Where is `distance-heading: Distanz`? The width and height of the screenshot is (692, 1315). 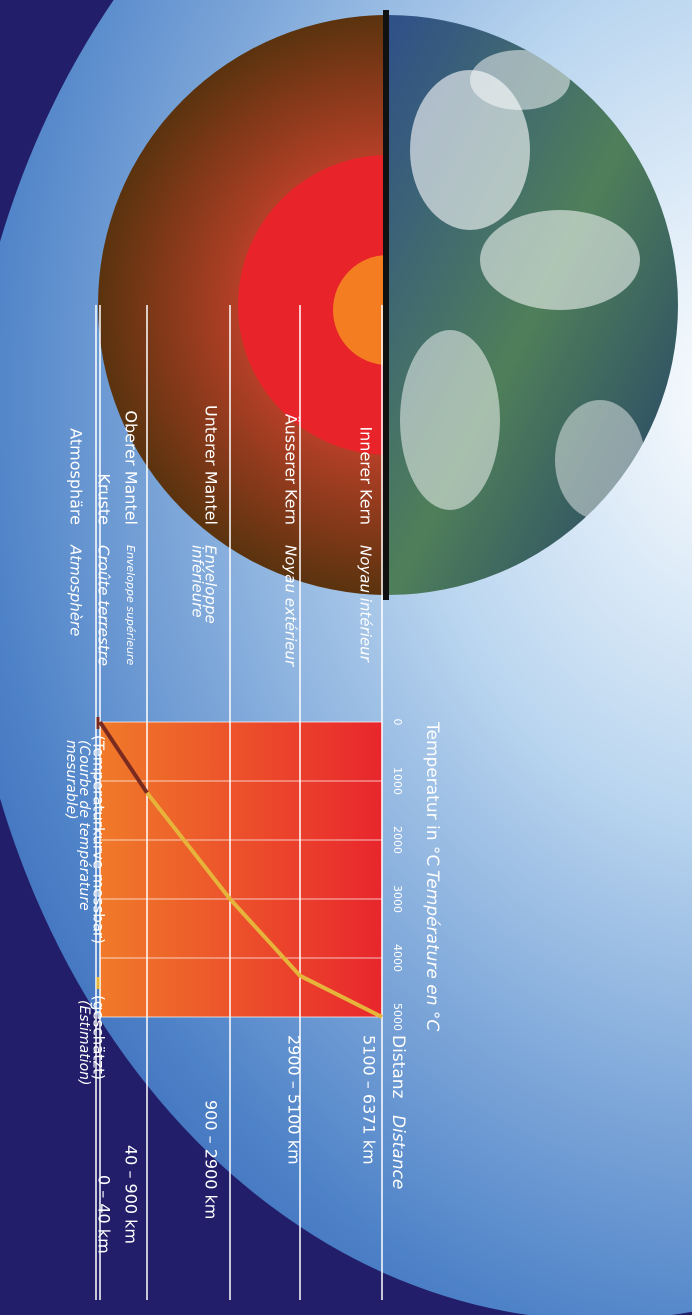
distance-heading: Distanz is located at coordinates (398, 1067).